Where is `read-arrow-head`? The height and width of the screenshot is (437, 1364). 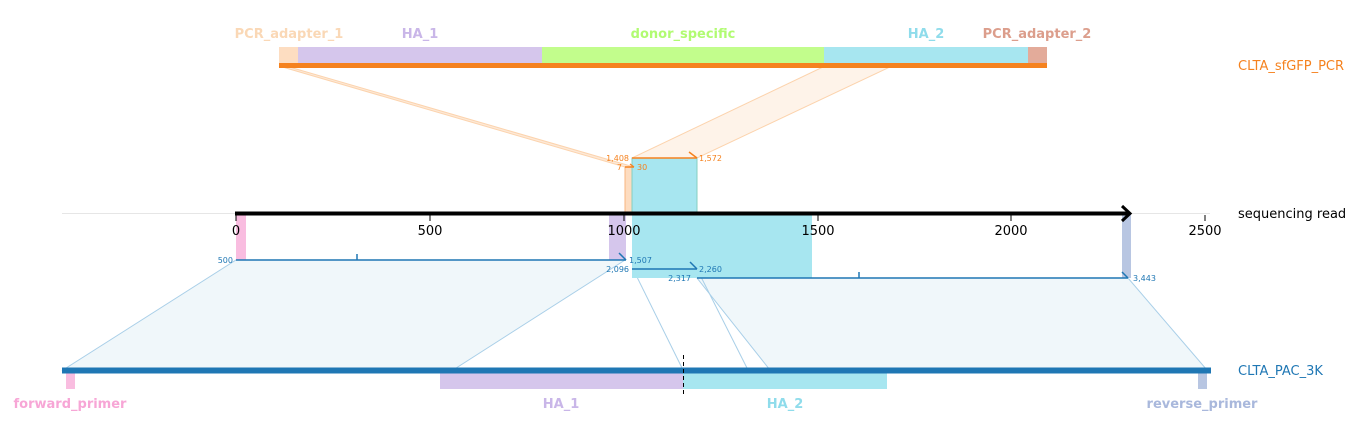 read-arrow-head is located at coordinates (1126, 213).